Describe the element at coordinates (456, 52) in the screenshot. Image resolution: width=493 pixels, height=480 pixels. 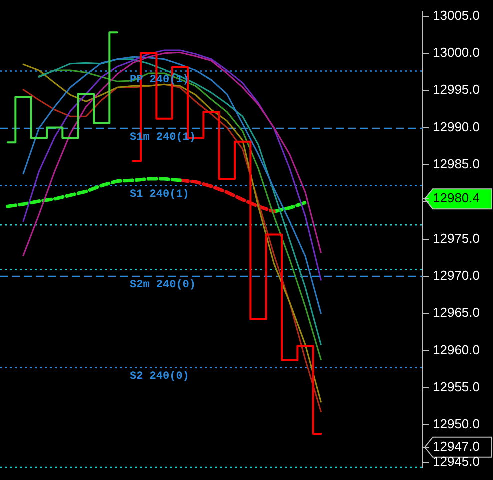
I see `y-tick-label: 13000.0` at that location.